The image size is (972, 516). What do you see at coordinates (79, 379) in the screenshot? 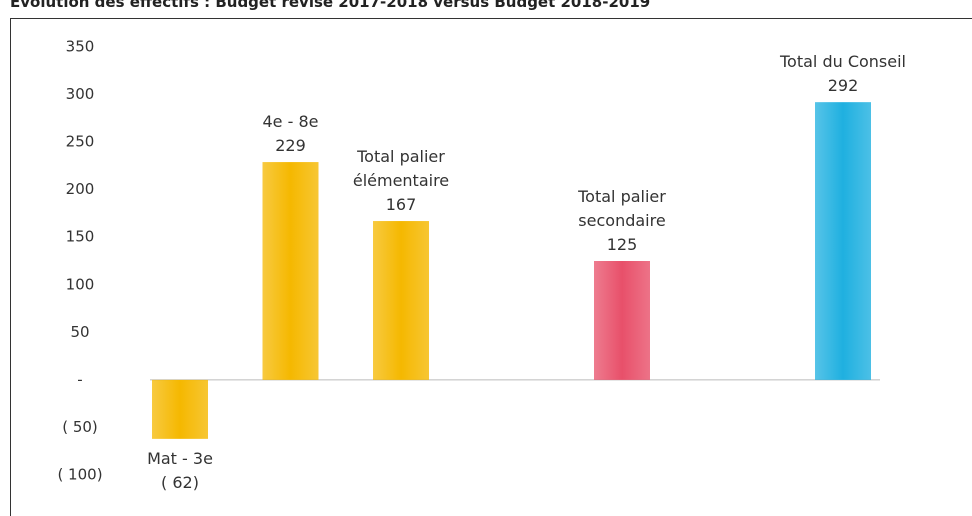
I see `y-tick-label: -` at bounding box center [79, 379].